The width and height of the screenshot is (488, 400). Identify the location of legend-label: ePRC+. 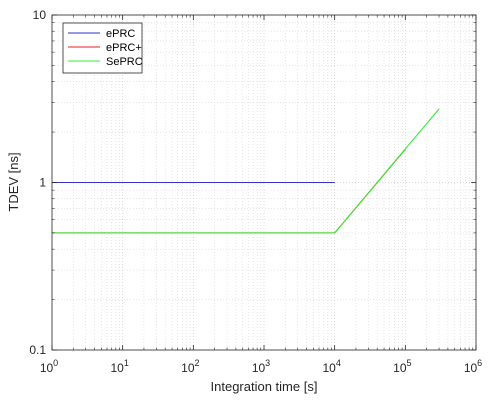
(124, 48).